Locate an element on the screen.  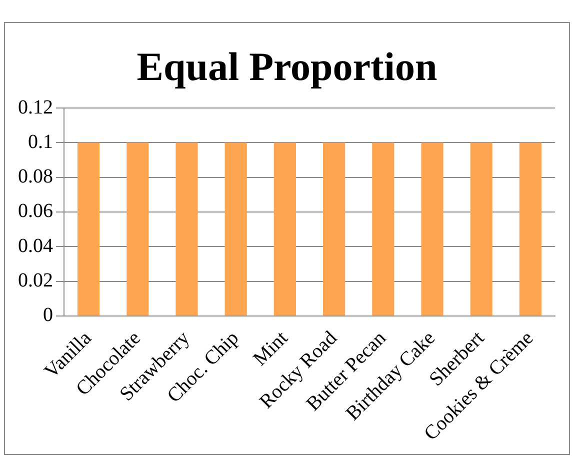
y-tick-label: 0.06 is located at coordinates (35, 211).